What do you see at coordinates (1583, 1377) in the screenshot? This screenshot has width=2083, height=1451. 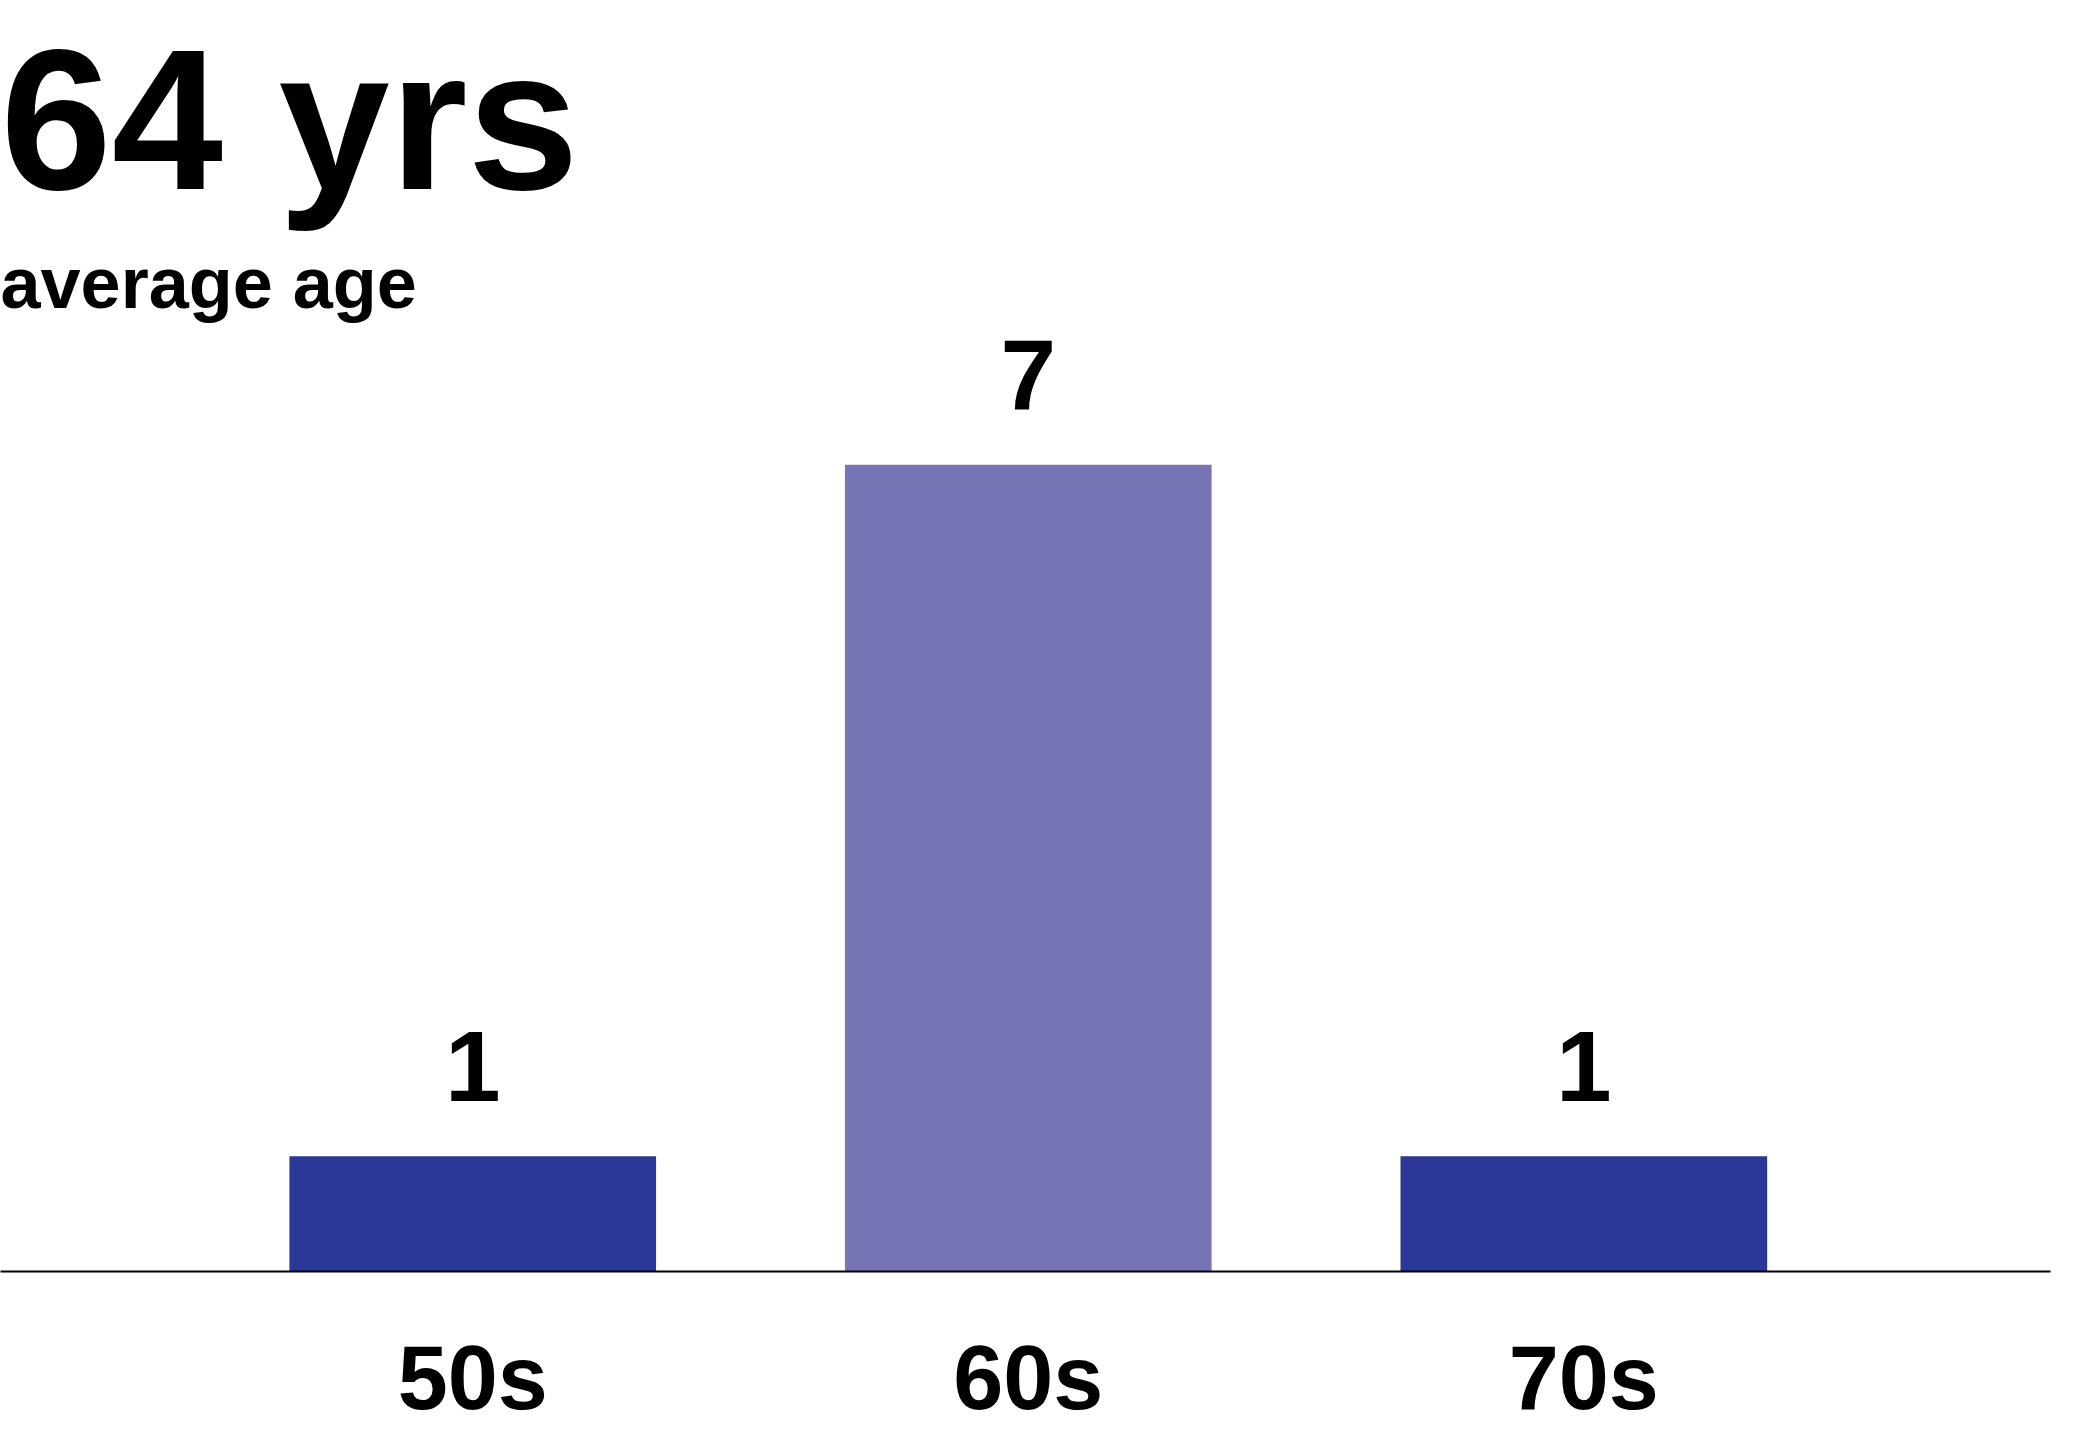 I see `x-tick-label: 70s` at bounding box center [1583, 1377].